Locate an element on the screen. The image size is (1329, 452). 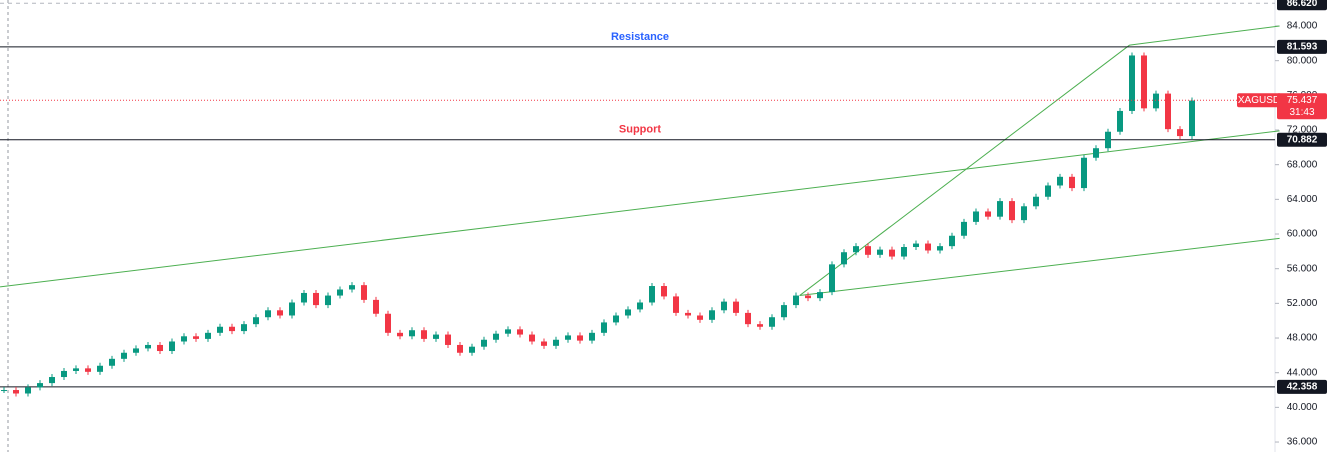
y-tick-label: 48.000 is located at coordinates (1302, 338).